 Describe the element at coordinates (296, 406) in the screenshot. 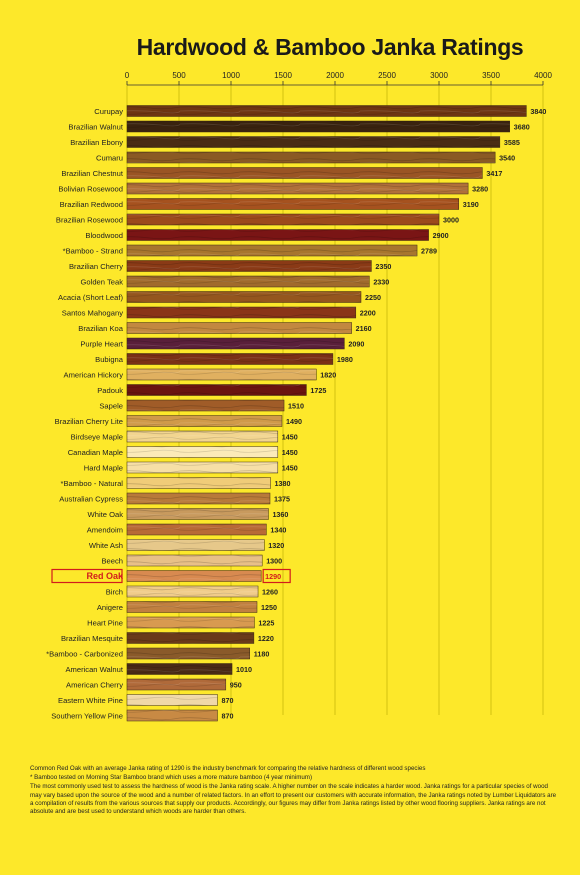

I see `value-label: 1510` at that location.